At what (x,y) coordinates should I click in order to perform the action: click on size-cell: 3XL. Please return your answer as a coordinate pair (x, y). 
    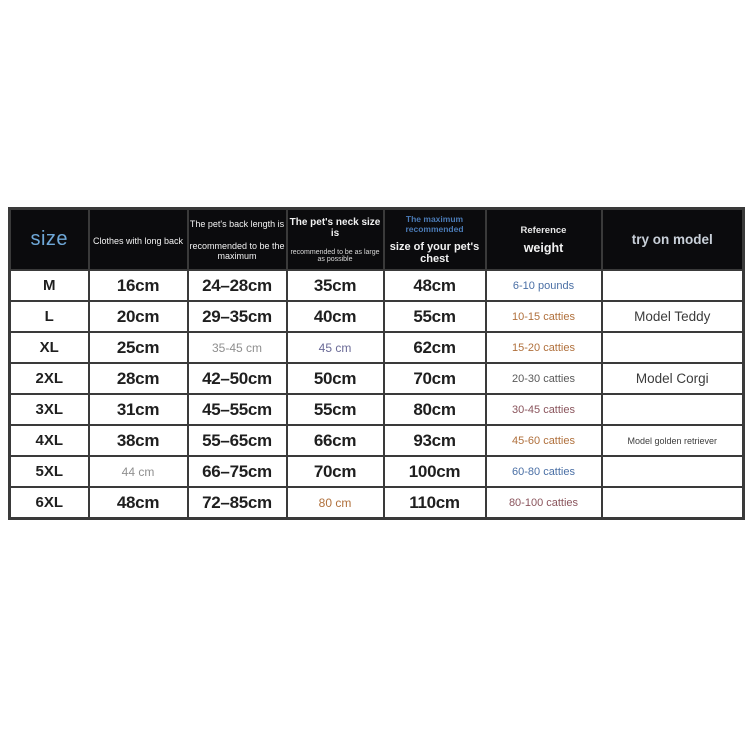
    Looking at the image, I should click on (49, 409).